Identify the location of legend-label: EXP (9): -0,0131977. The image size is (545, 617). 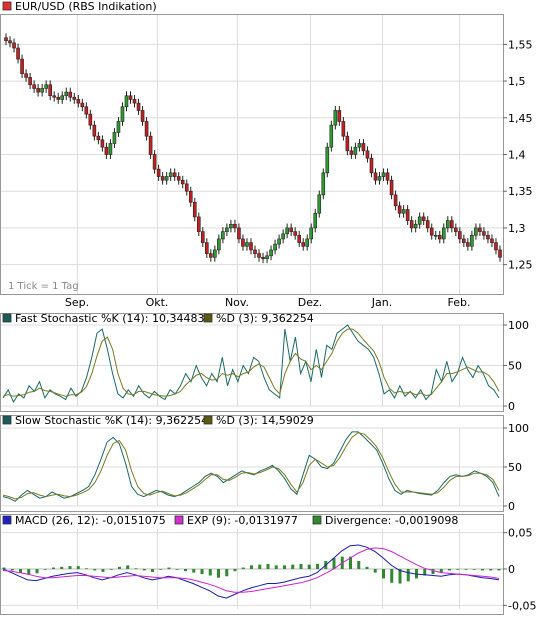
(242, 520).